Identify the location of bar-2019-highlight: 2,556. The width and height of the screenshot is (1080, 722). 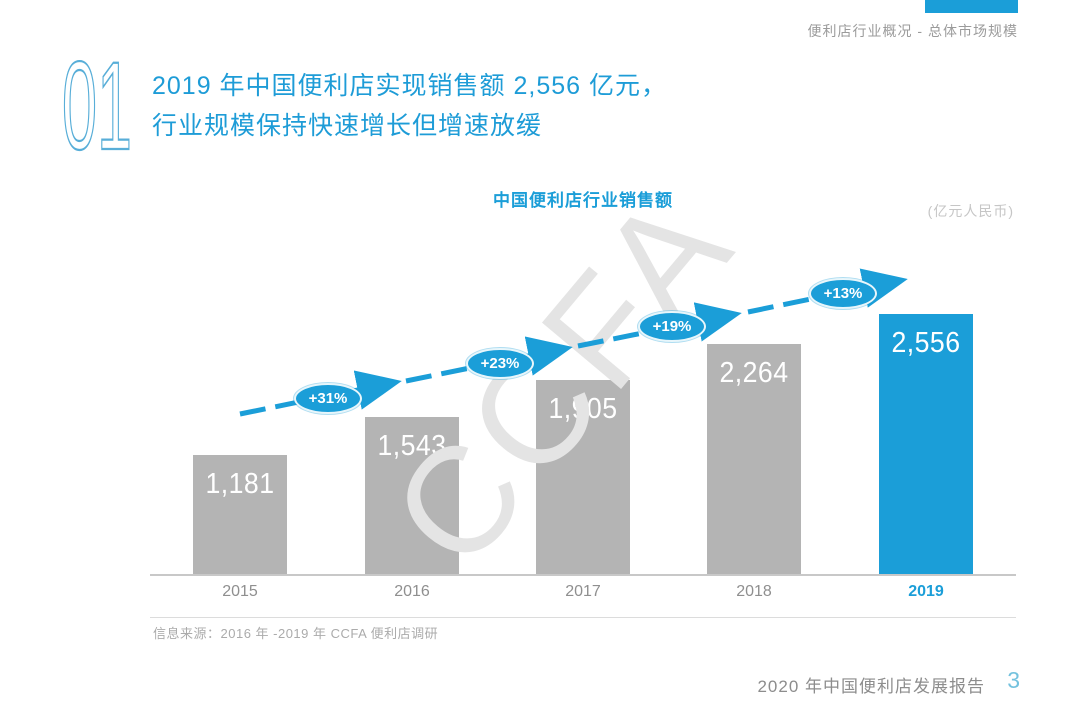
(926, 444).